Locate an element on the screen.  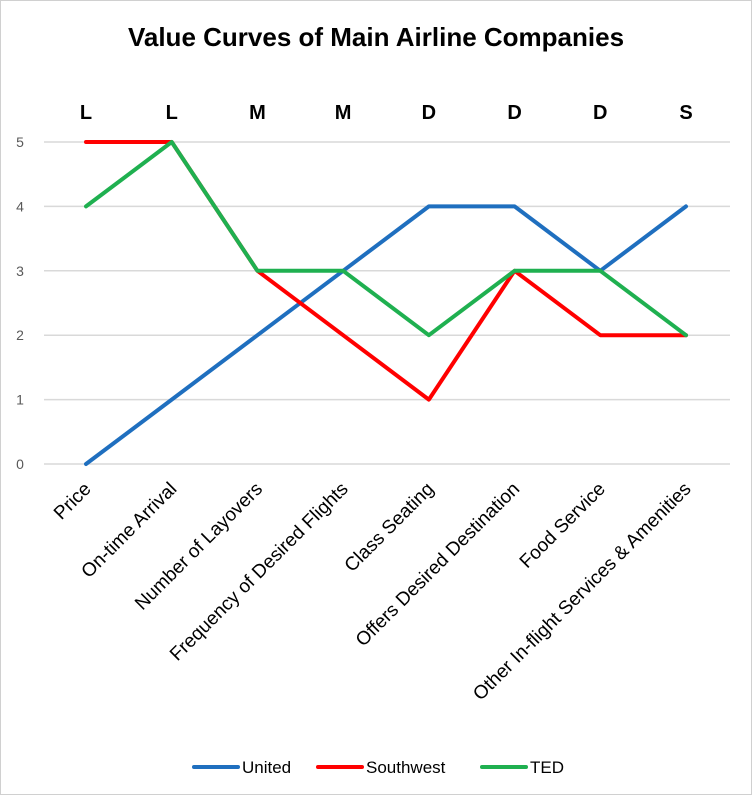
y-tick-label: 0 is located at coordinates (20, 464).